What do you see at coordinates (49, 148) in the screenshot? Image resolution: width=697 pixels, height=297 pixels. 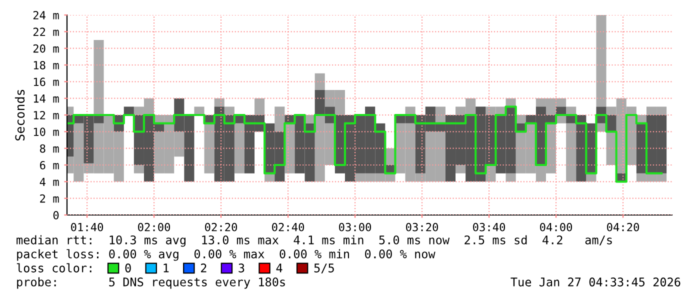 I see `y-tick-label: 8 m` at bounding box center [49, 148].